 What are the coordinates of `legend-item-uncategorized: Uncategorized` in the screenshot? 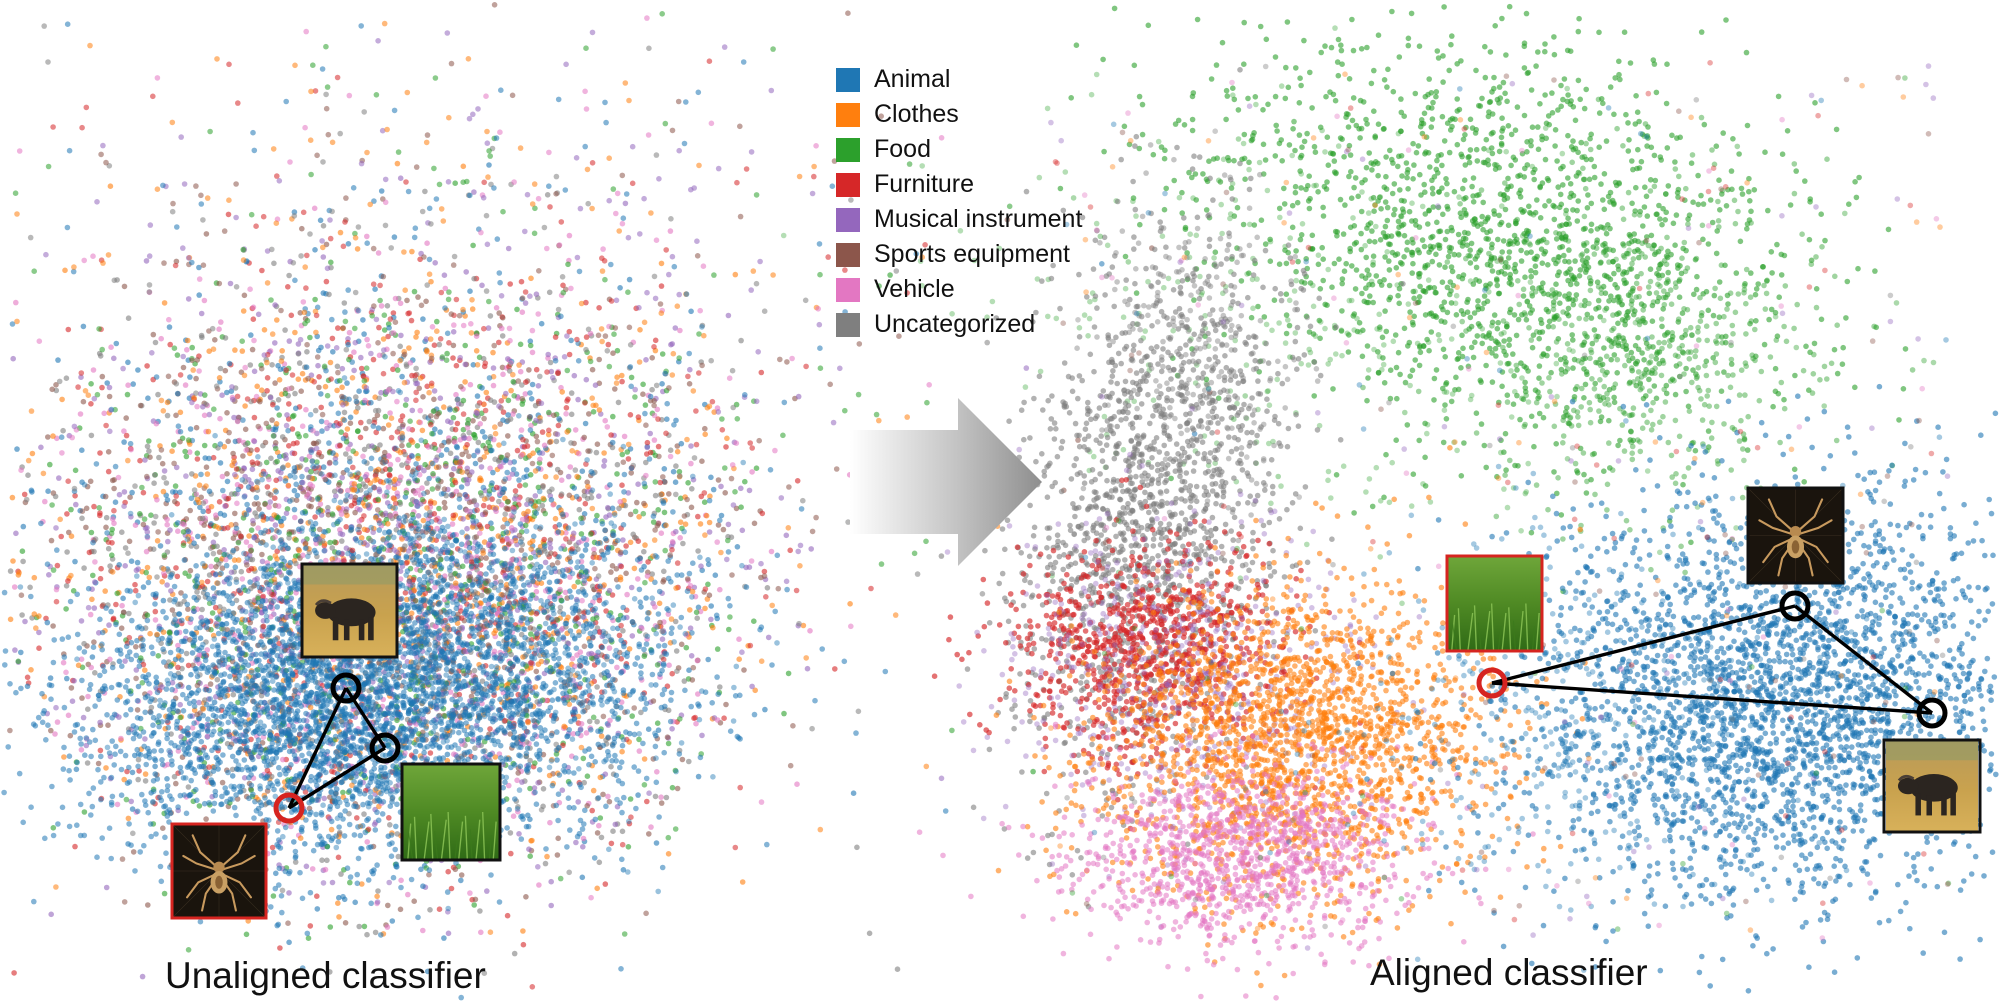 It's located at (959, 324).